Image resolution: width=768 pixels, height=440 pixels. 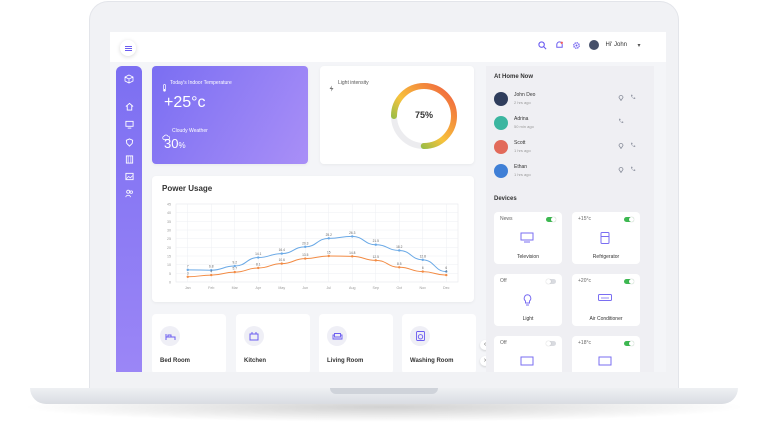 I want to click on x-tick-label: Oct, so click(x=399, y=288).